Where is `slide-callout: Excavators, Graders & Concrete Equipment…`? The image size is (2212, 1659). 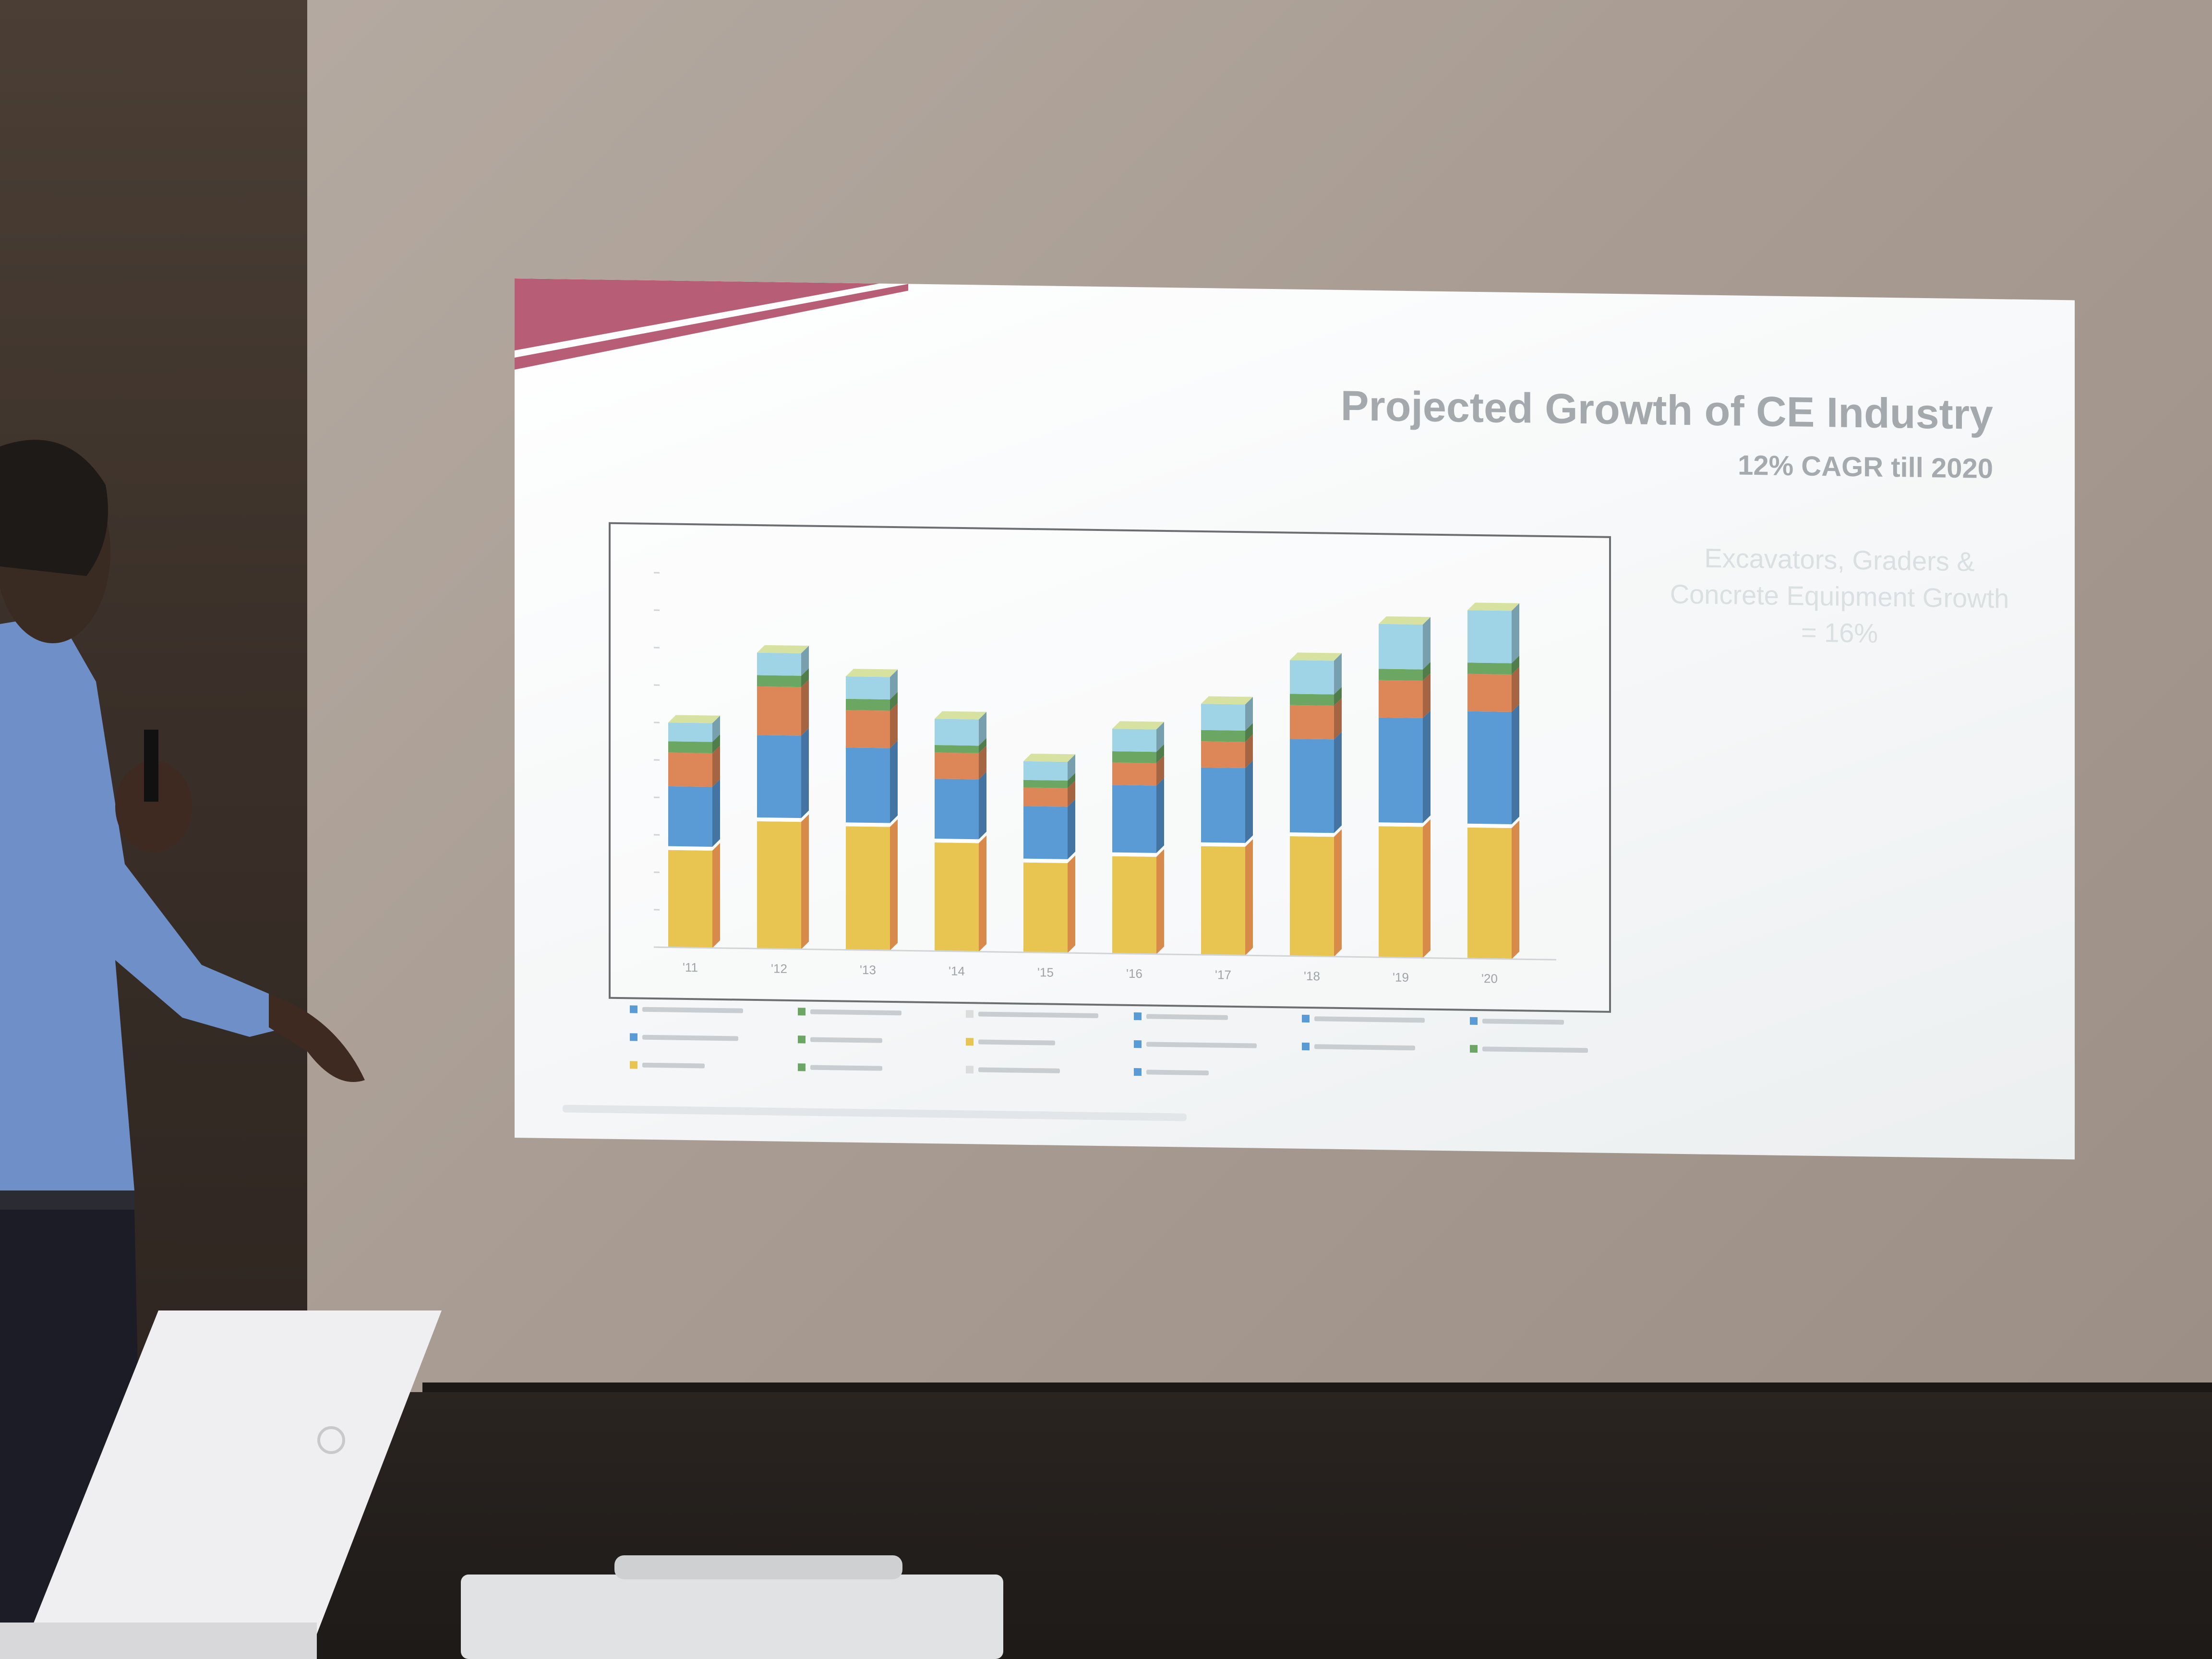 slide-callout: Excavators, Graders & Concrete Equipment… is located at coordinates (1840, 596).